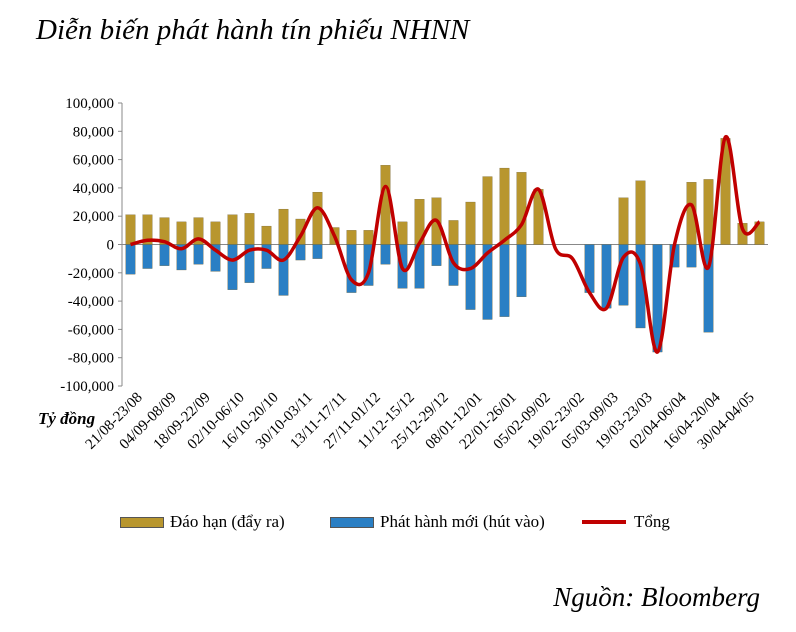  What do you see at coordinates (91, 302) in the screenshot?
I see `y-tick-label: -40,000` at bounding box center [91, 302].